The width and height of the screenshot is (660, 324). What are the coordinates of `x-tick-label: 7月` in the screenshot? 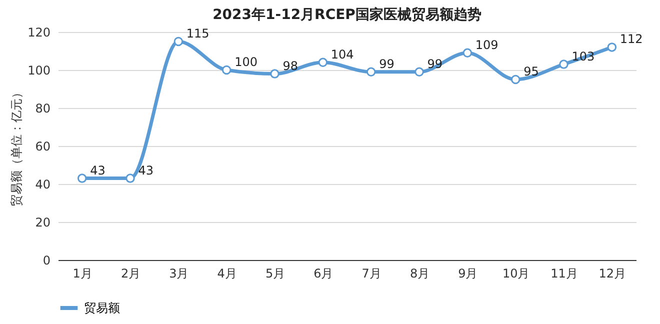 It's located at (372, 273).